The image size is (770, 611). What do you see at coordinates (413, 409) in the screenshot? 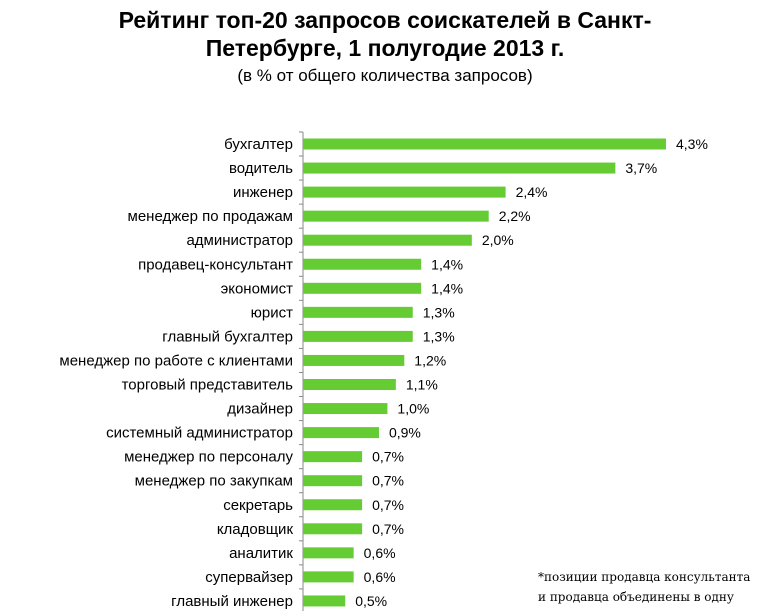
I see `value-label: 1,0%` at bounding box center [413, 409].